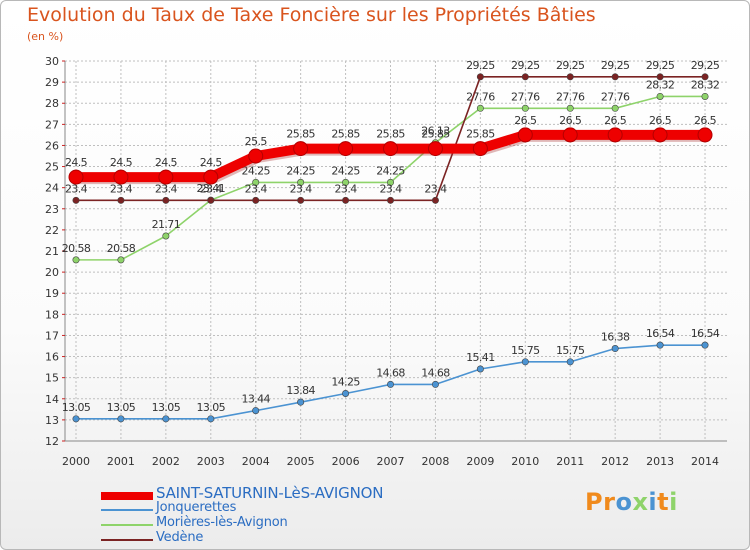 This screenshot has width=750, height=550. Describe the element at coordinates (52, 335) in the screenshot. I see `y-tick-label: 17` at that location.